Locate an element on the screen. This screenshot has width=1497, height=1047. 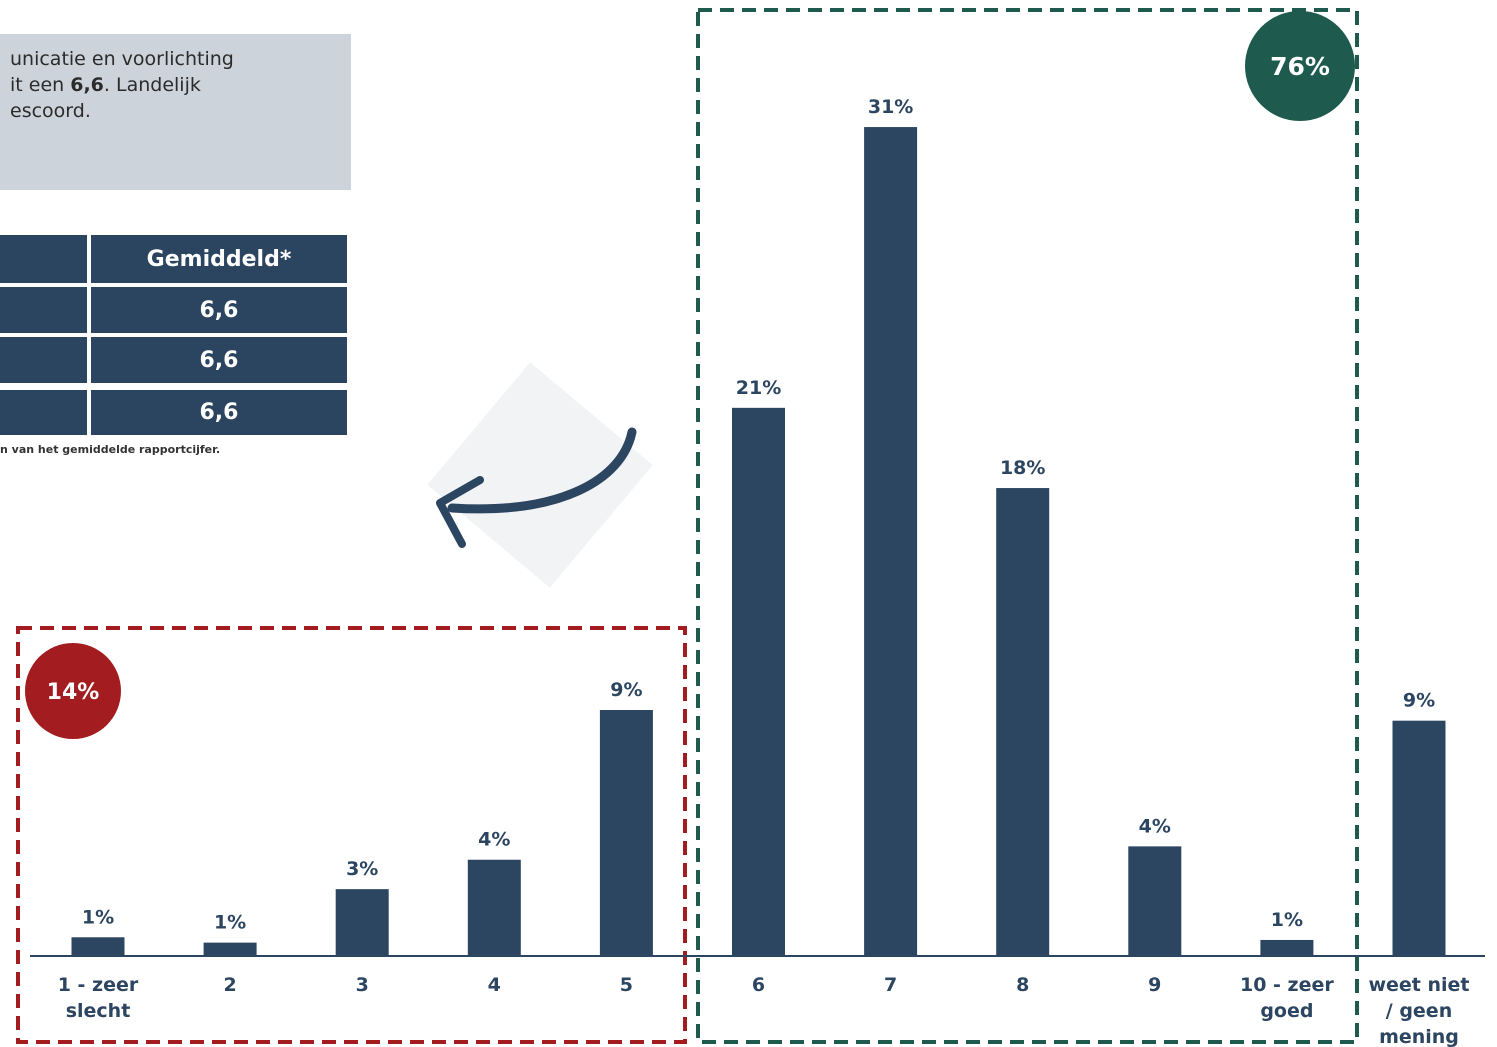
group-badge-label: 76% is located at coordinates (1300, 66).